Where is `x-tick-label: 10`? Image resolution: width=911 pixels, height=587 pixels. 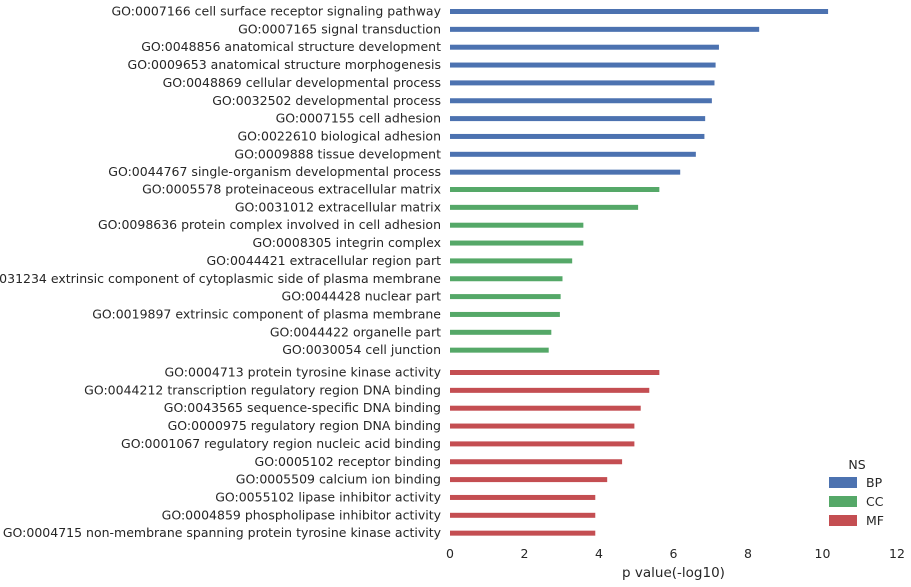 x-tick-label: 10 is located at coordinates (823, 553).